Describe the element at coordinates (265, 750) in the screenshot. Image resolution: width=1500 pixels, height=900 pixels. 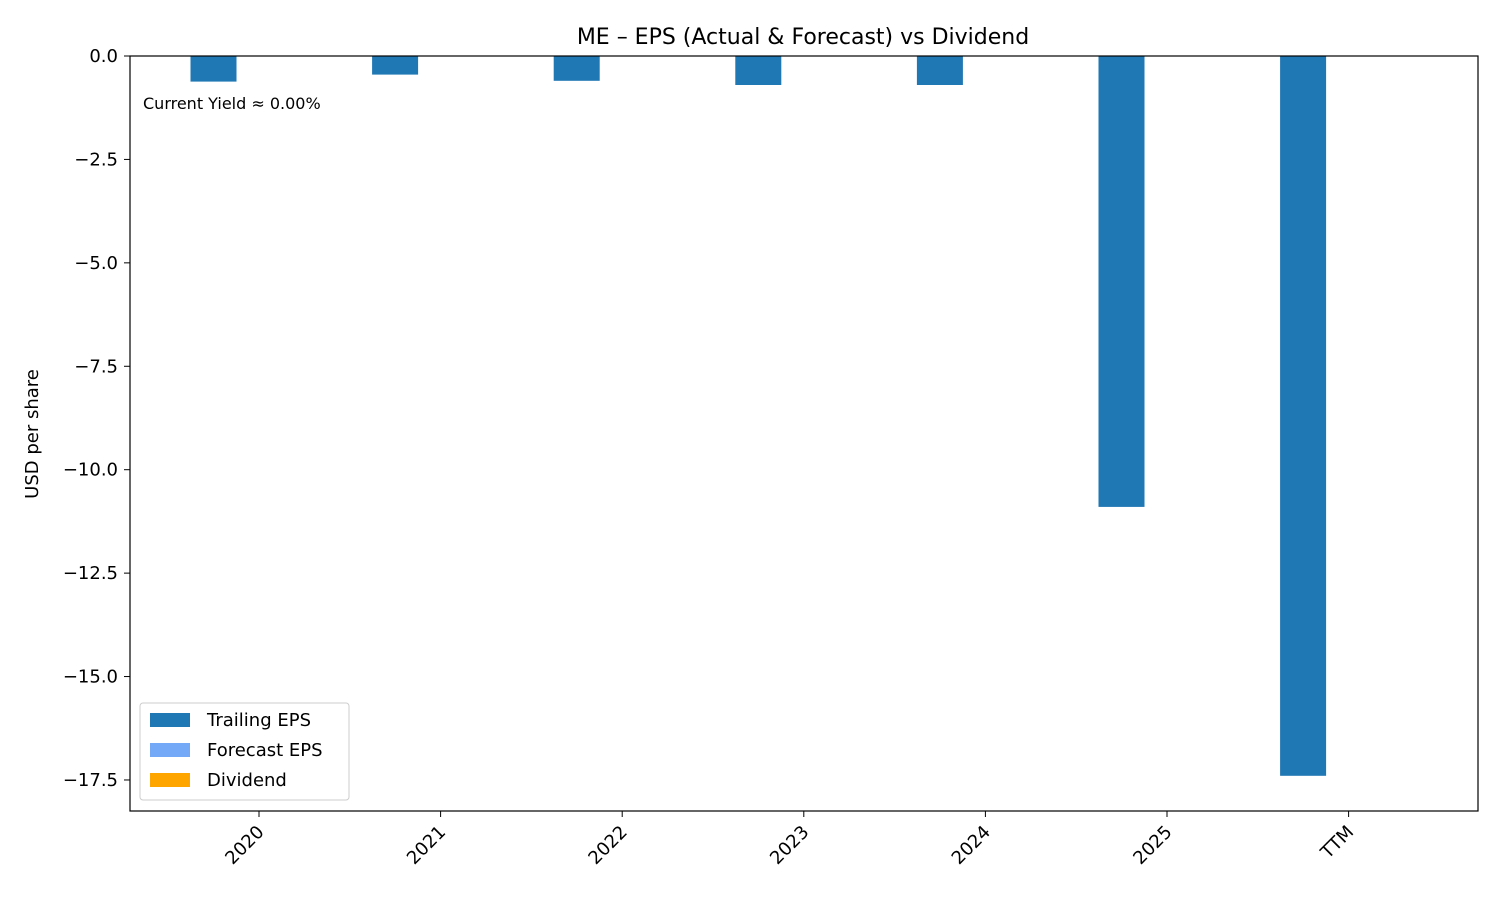
I see `legend-label: Forecast EPS` at that location.